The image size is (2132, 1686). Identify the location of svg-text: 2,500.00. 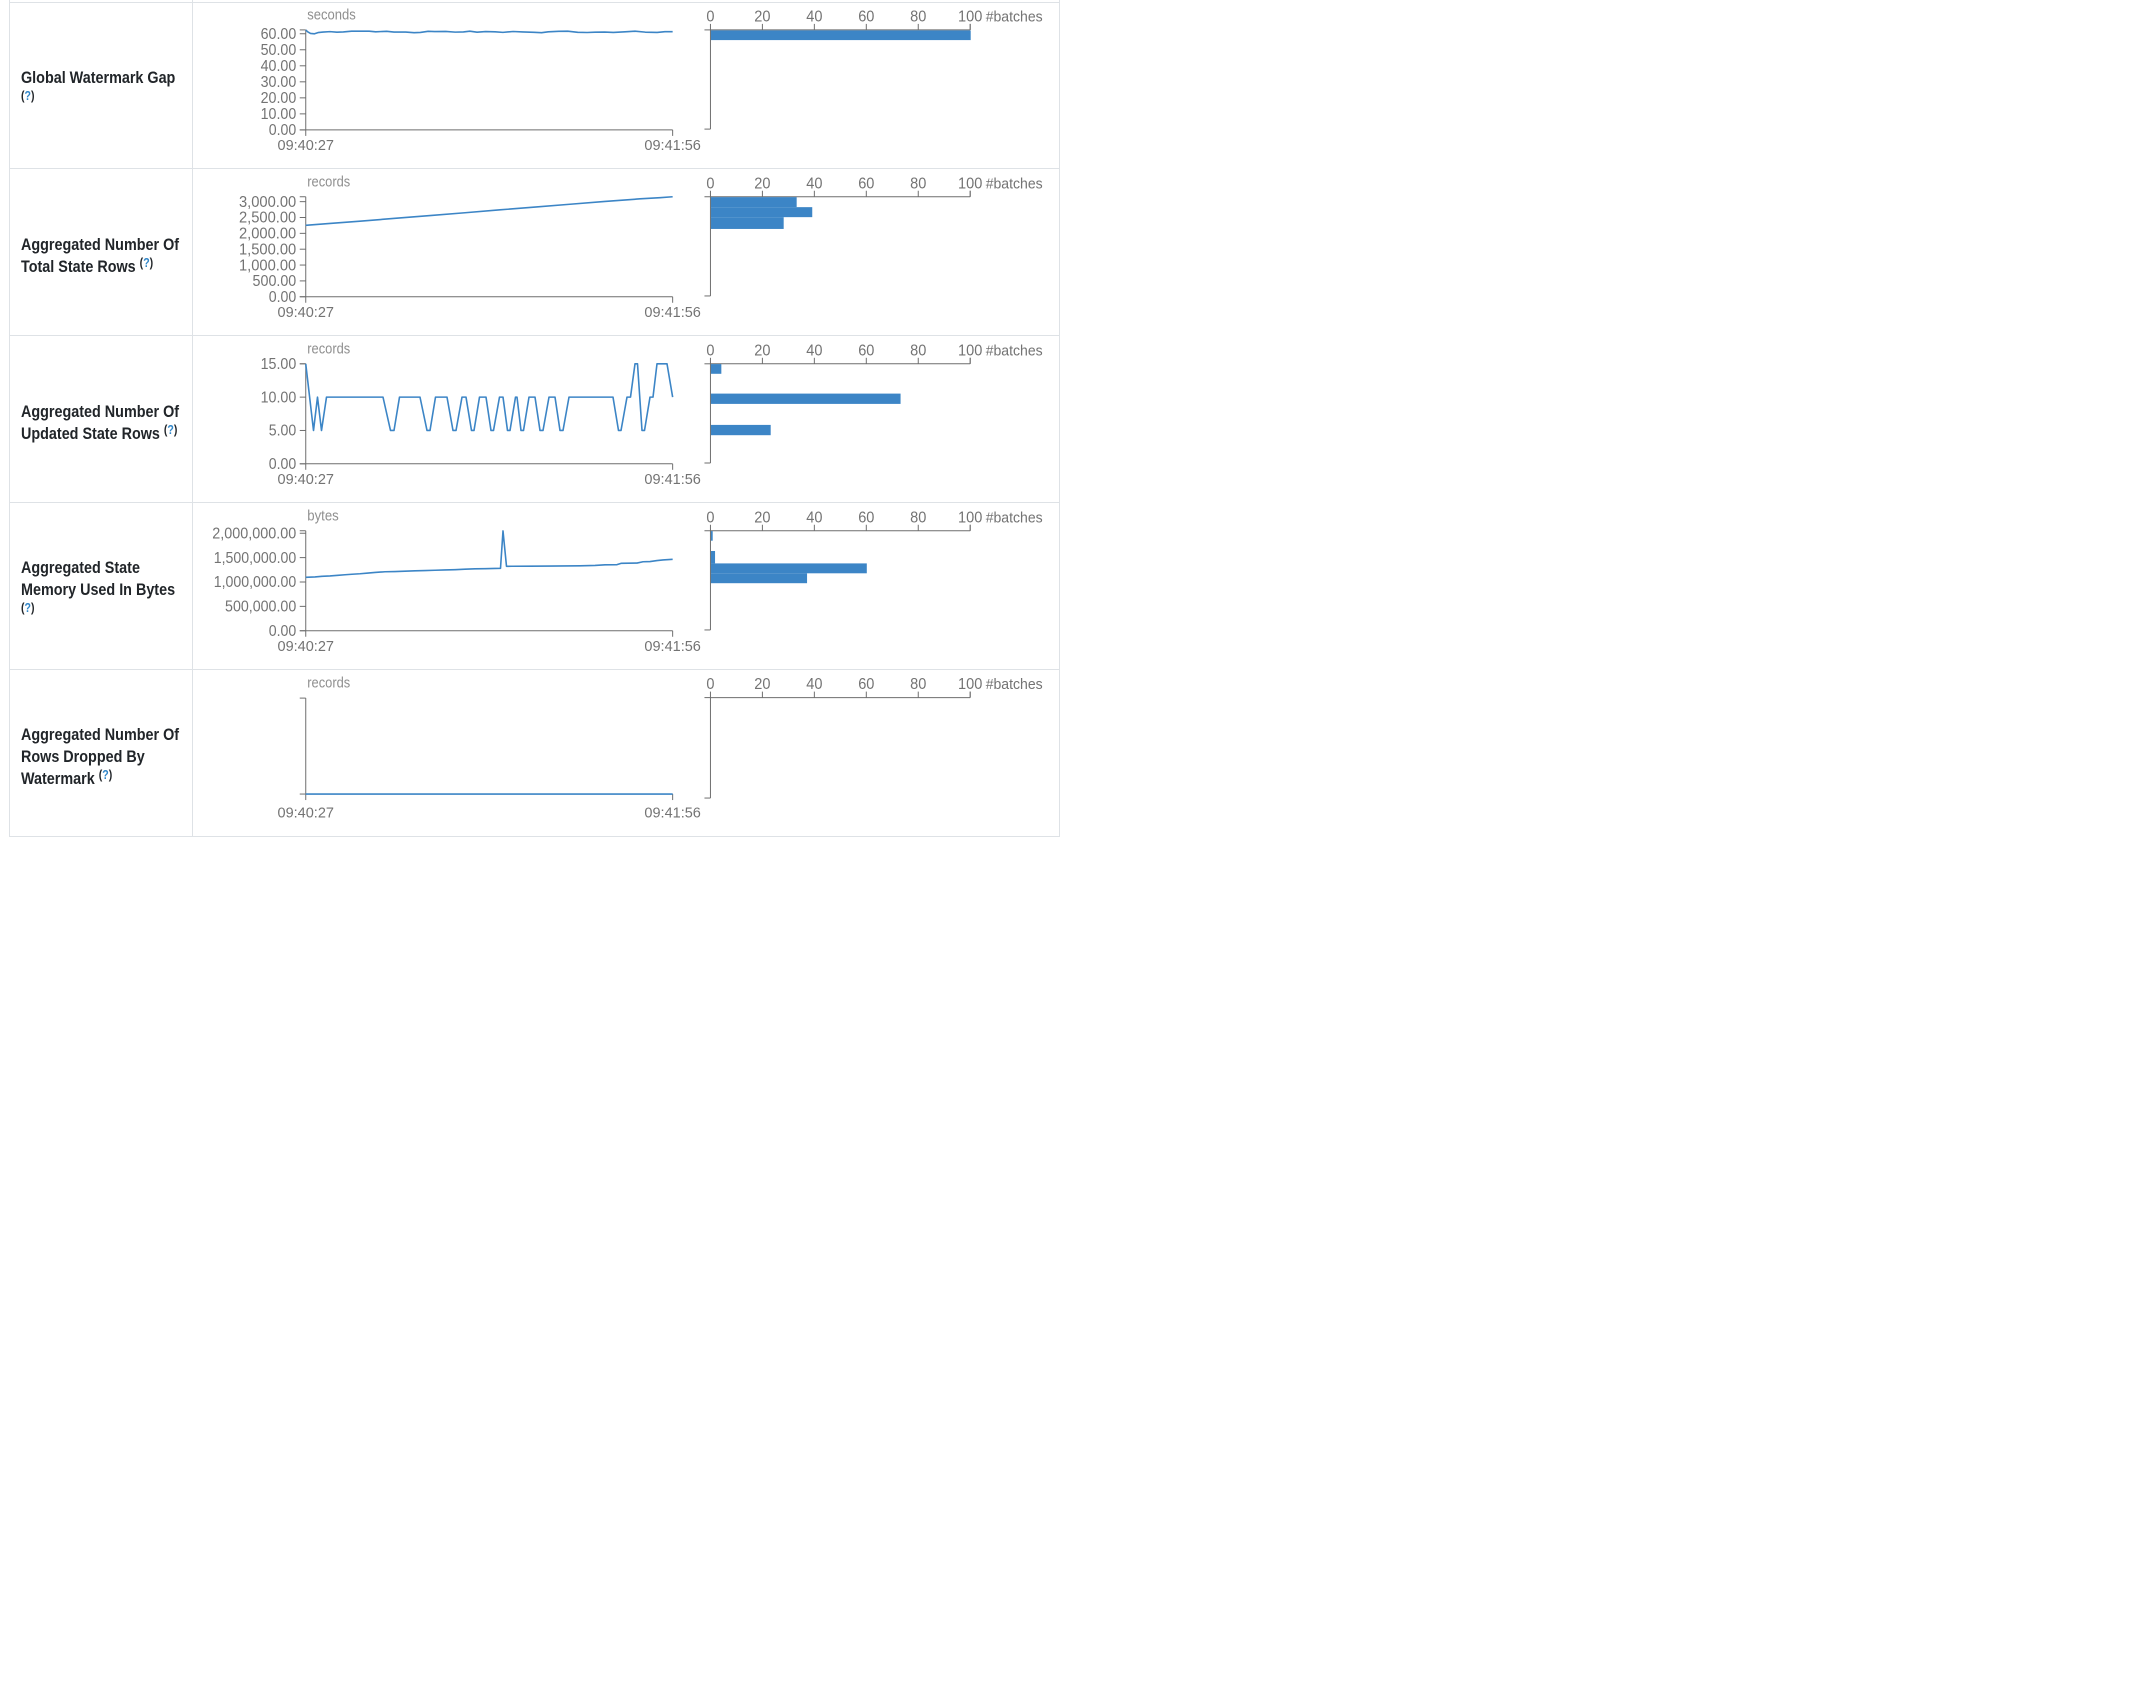
(267, 218).